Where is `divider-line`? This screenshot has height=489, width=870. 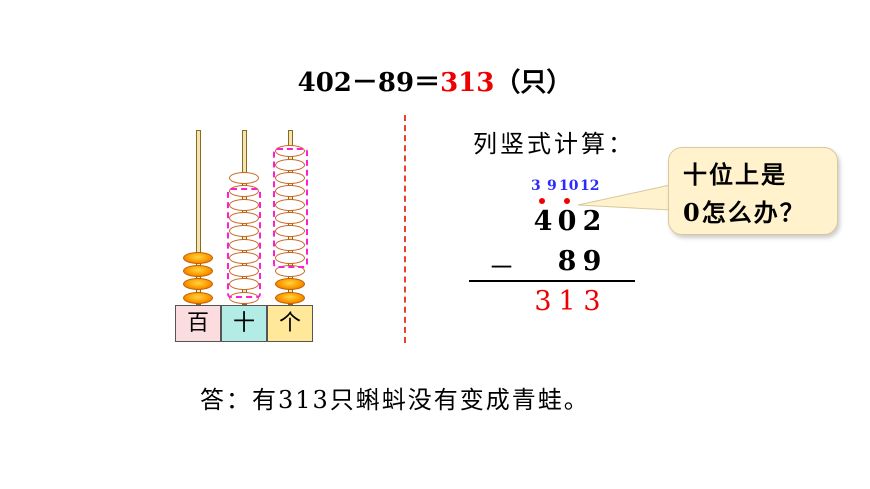 divider-line is located at coordinates (405, 229).